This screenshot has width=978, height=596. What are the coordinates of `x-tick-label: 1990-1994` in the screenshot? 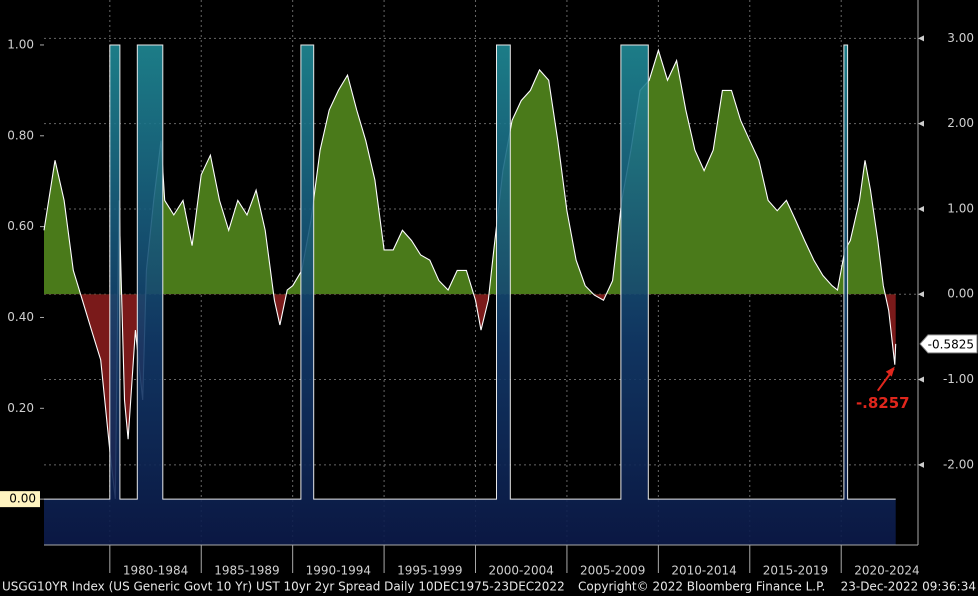 It's located at (338, 571).